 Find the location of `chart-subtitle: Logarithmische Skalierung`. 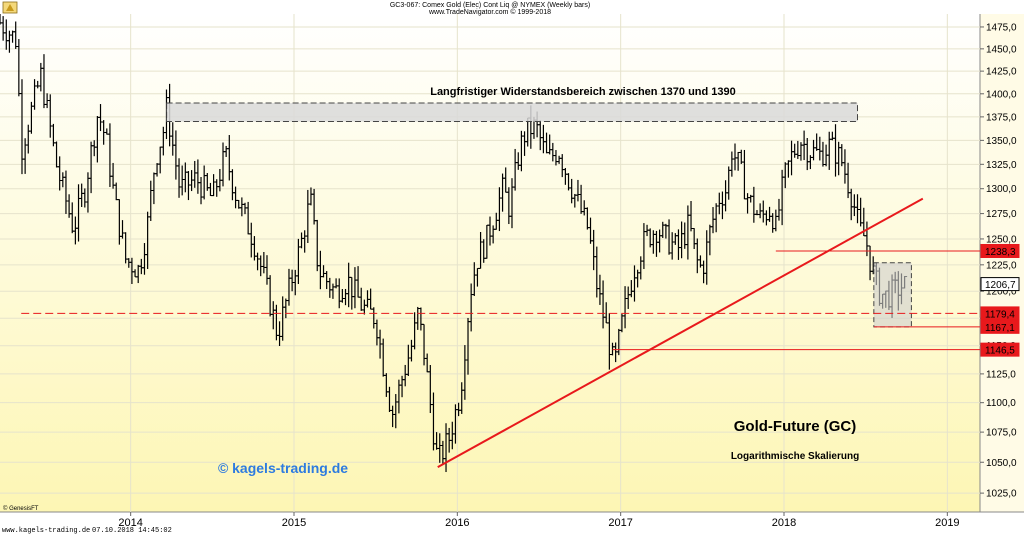

chart-subtitle: Logarithmische Skalierung is located at coordinates (795, 456).